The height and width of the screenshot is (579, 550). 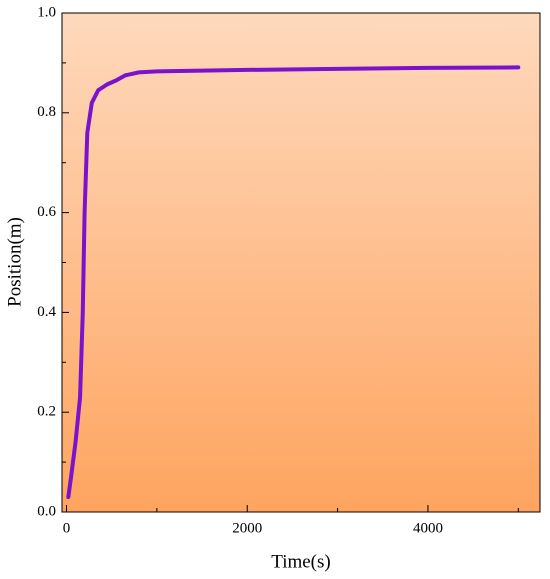 What do you see at coordinates (247, 528) in the screenshot?
I see `x-tick-label: 2000` at bounding box center [247, 528].